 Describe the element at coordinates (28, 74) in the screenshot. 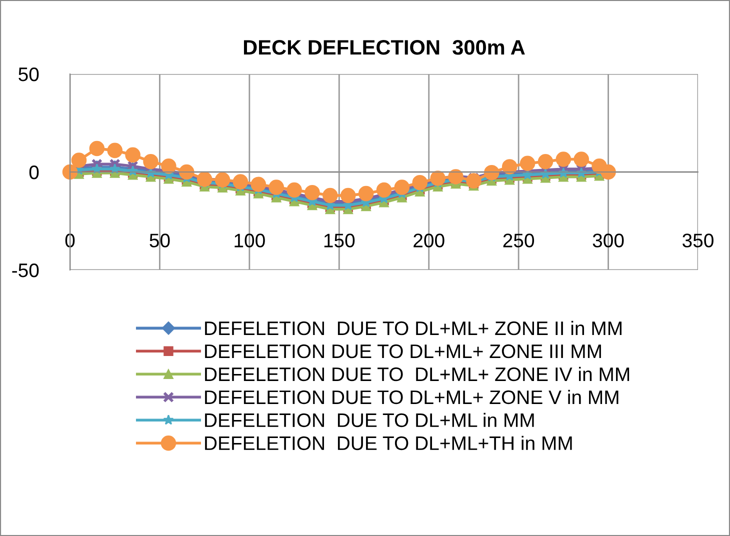

I see `y-tick-label: 50` at that location.